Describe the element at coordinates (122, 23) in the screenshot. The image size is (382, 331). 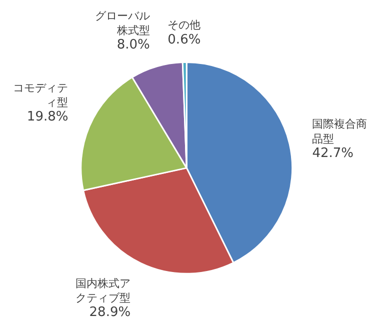
I see `slice-label: グローバル株式型` at that location.